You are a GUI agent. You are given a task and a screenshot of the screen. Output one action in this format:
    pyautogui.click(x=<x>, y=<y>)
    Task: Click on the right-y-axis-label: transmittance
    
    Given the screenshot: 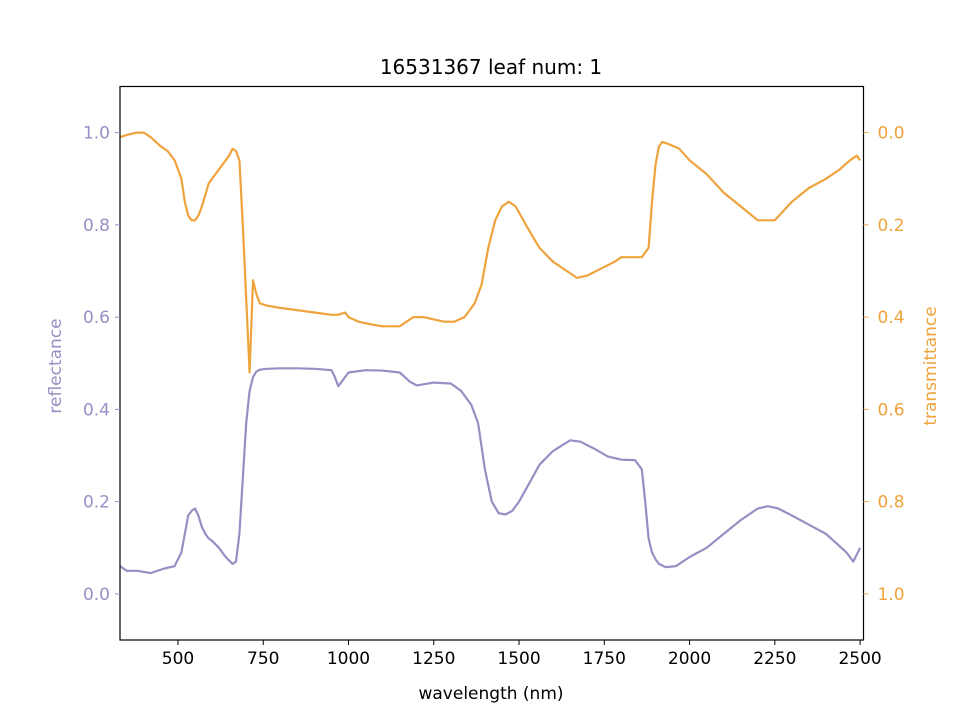 What is the action you would take?
    pyautogui.click(x=931, y=365)
    